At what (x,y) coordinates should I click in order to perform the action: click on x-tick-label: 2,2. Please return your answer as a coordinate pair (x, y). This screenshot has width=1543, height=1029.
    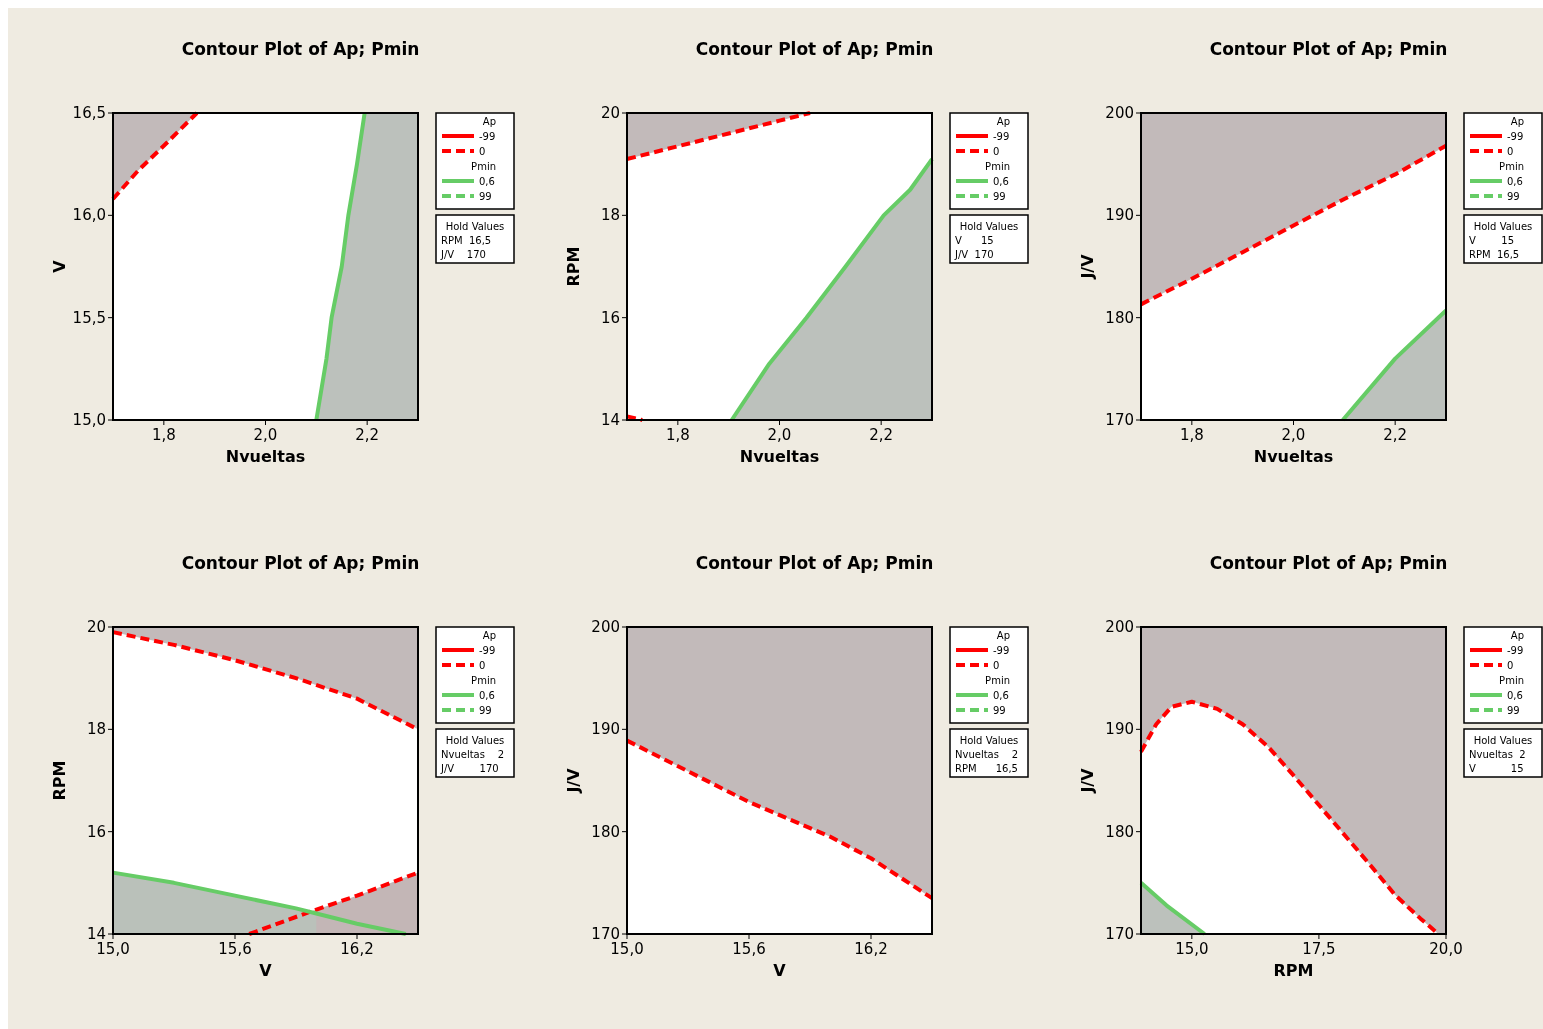
    Looking at the image, I should click on (881, 435).